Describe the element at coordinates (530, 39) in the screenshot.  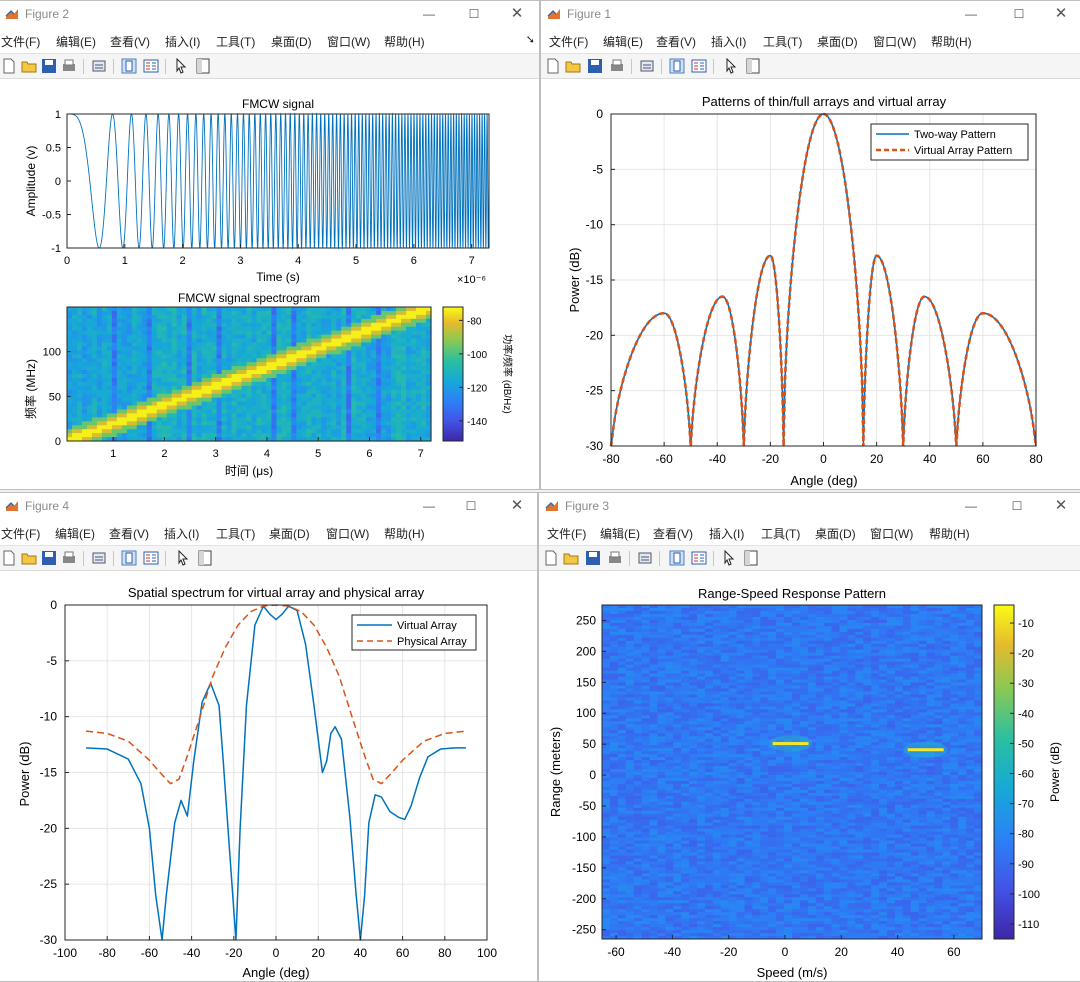
I see `menu-expand-icon: ➘` at that location.